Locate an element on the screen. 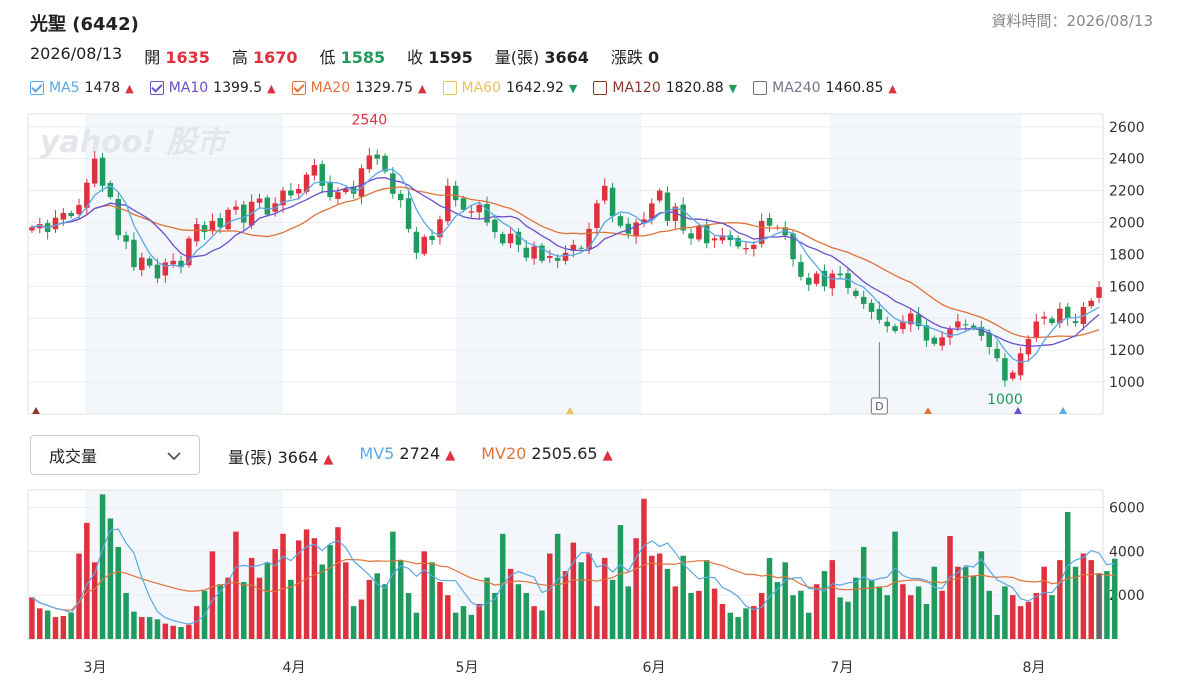 Image resolution: width=1177 pixels, height=692 pixels. ma-legend-ma240: MA240 1460.85 ▲ is located at coordinates (825, 88).